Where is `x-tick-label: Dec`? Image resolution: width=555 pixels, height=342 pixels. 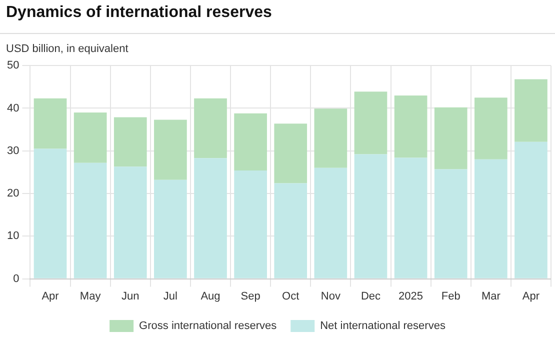
x-tick-label: Dec is located at coordinates (371, 296).